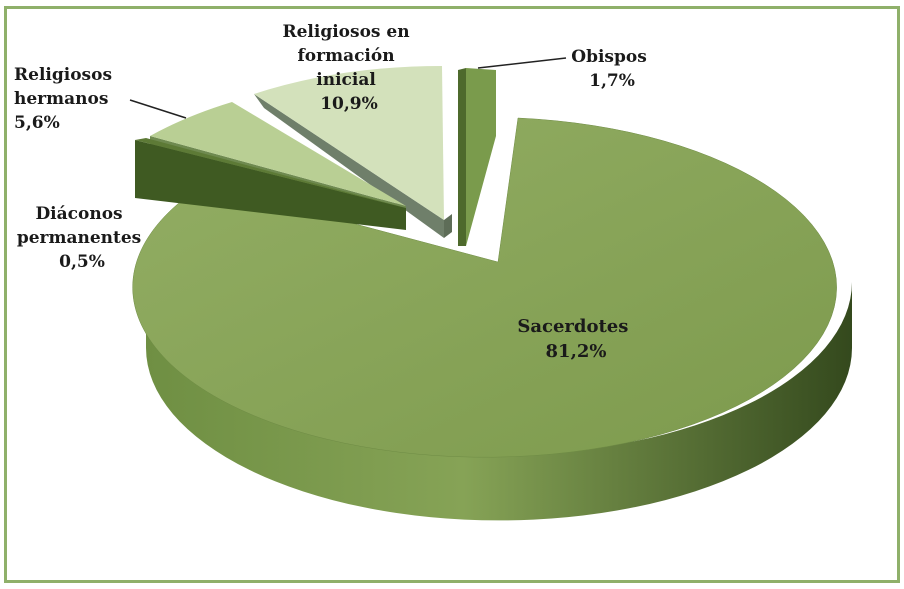  What do you see at coordinates (575, 339) in the screenshot?
I see `label-sacerdotes: Sacerdotes 81,2%` at bounding box center [575, 339].